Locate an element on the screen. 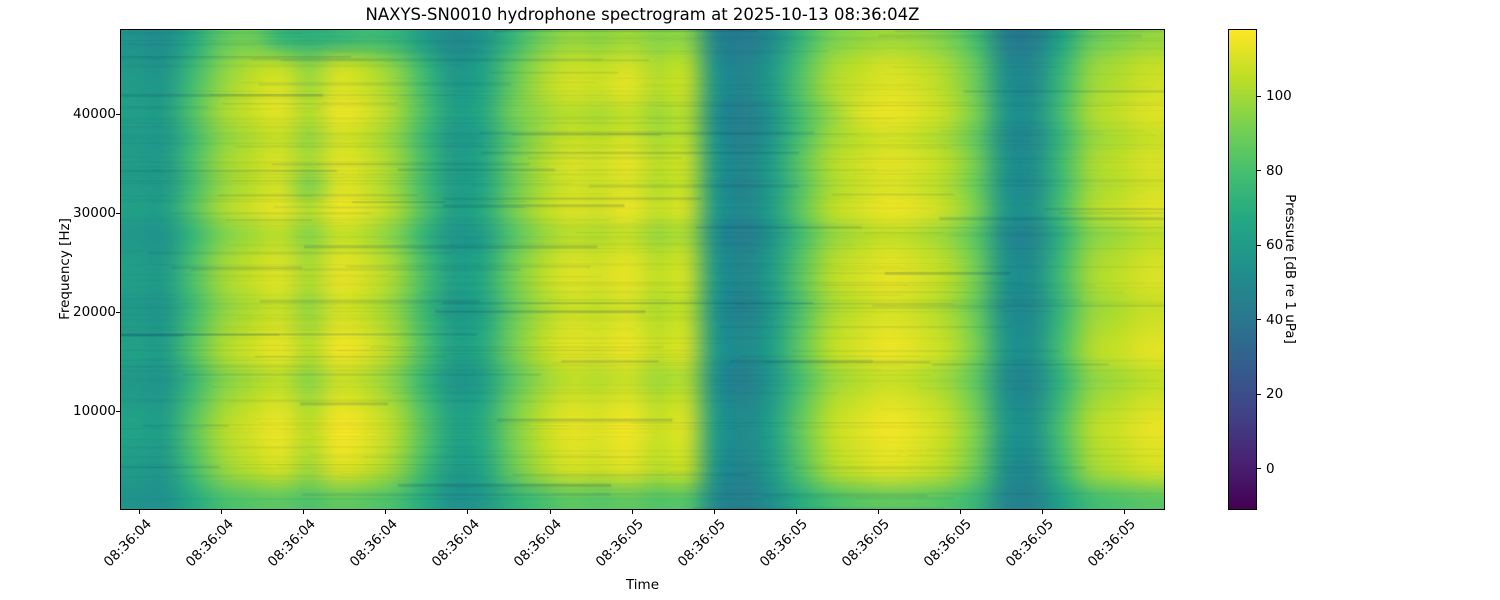  colorbar-tick-label: 0 is located at coordinates (1270, 468).